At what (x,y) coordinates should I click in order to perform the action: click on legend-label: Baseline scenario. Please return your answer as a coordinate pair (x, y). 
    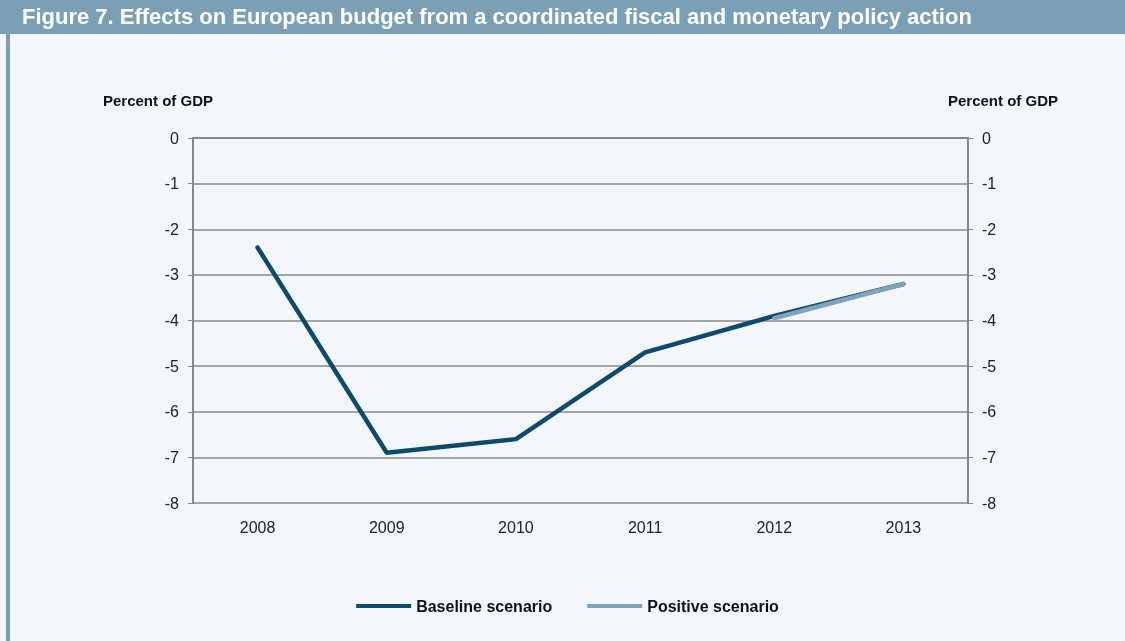
    Looking at the image, I should click on (484, 606).